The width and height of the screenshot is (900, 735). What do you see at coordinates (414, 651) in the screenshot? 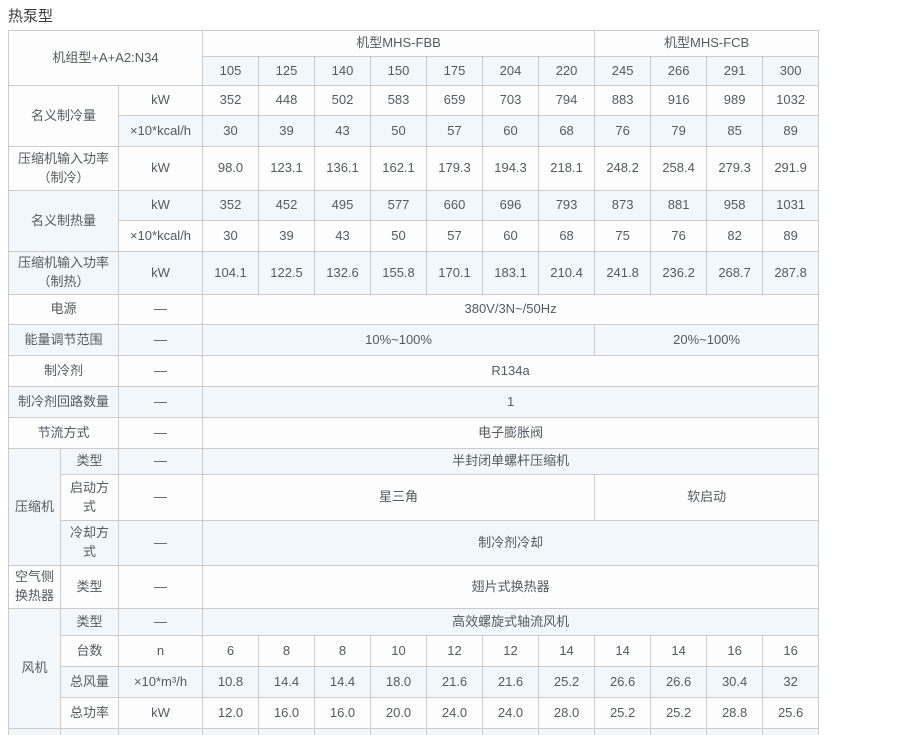
I see `table-row: 台数 n 6 8 8 10 12 12 14 14 14 16 16` at bounding box center [414, 651].